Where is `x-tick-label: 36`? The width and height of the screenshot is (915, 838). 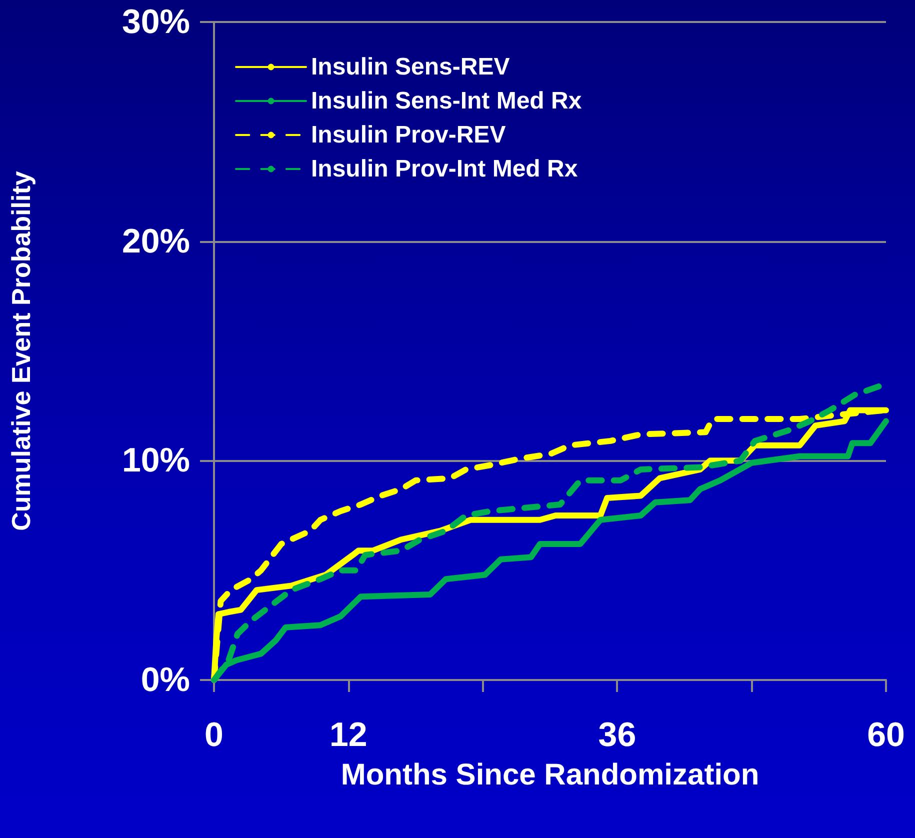 x-tick-label: 36 is located at coordinates (617, 735).